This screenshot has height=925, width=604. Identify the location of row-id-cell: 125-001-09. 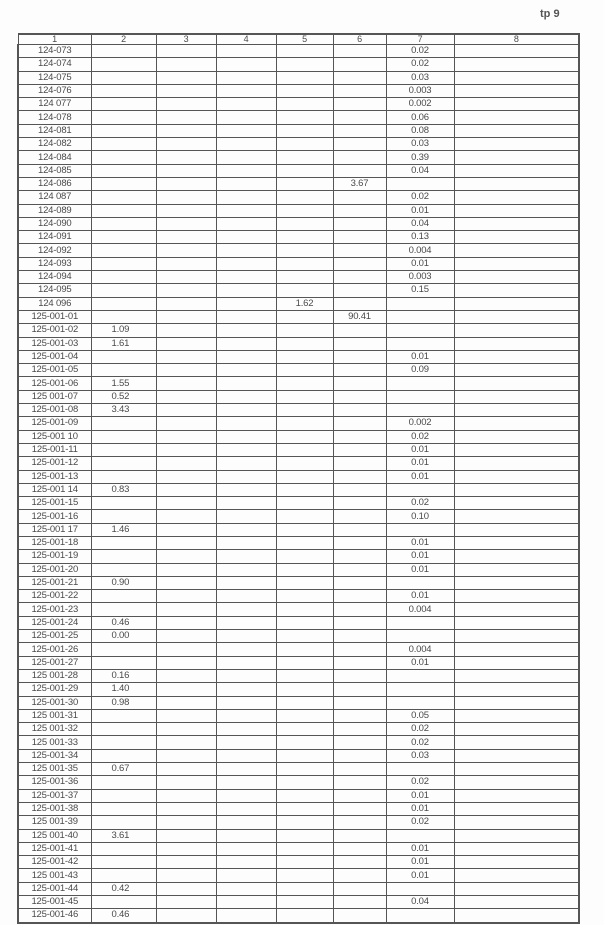
(54, 423).